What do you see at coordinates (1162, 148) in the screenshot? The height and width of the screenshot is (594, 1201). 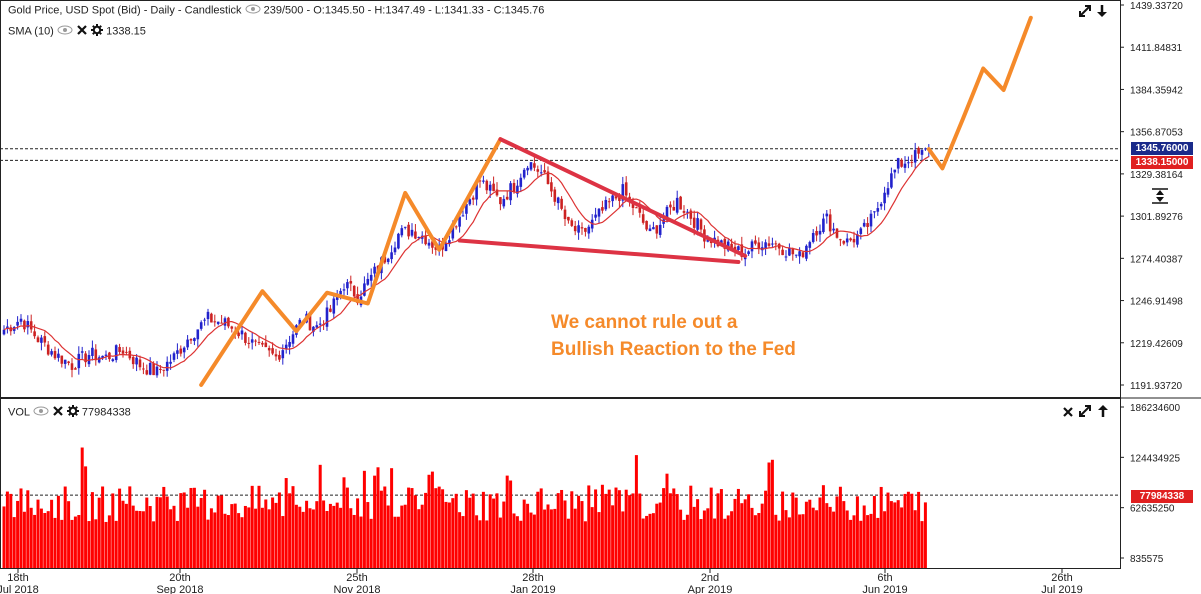 I see `last-close-tag: 1345.76000` at bounding box center [1162, 148].